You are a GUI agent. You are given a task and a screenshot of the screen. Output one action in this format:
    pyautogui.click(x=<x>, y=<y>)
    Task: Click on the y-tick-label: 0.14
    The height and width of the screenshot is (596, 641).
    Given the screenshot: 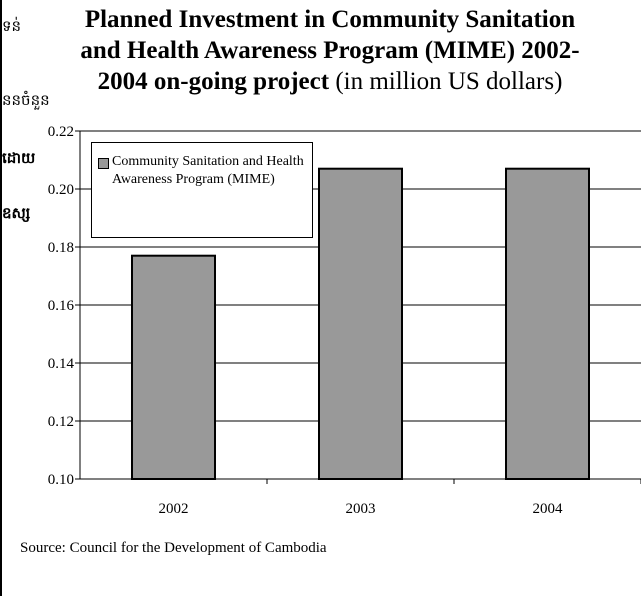 What is the action you would take?
    pyautogui.click(x=61, y=364)
    